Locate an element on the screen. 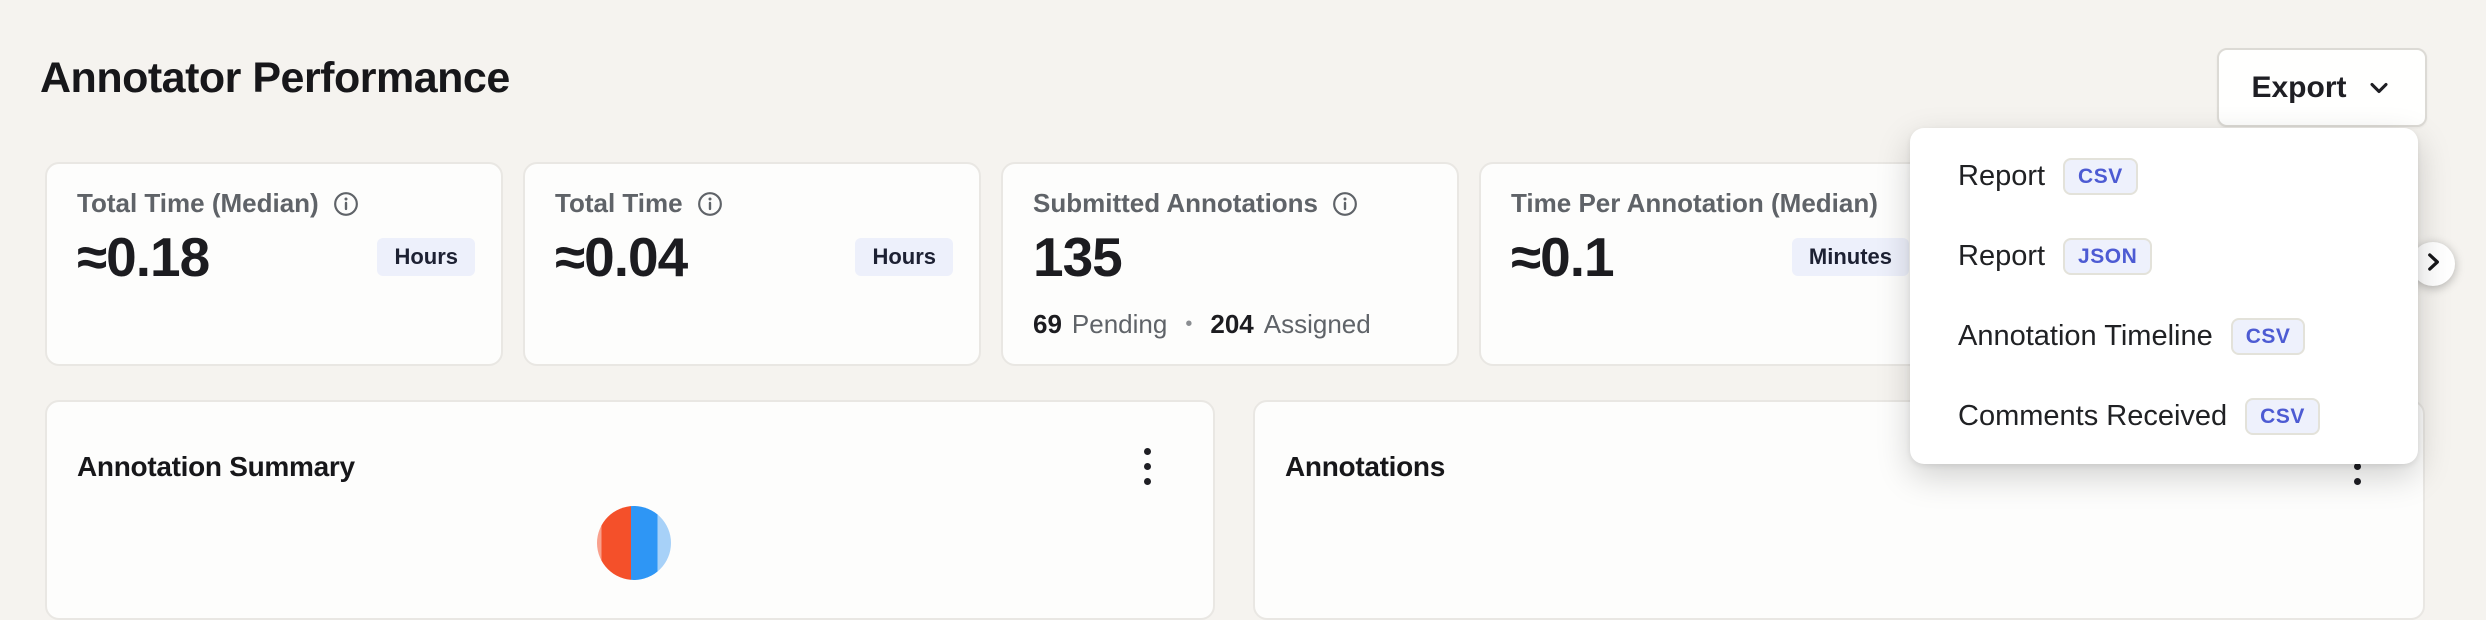 The image size is (2486, 620). pending-count: 69 is located at coordinates (1047, 324).